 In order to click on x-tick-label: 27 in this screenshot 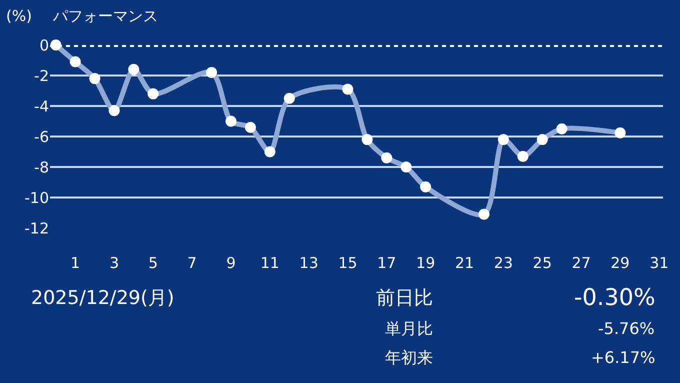, I will do `click(581, 263)`.